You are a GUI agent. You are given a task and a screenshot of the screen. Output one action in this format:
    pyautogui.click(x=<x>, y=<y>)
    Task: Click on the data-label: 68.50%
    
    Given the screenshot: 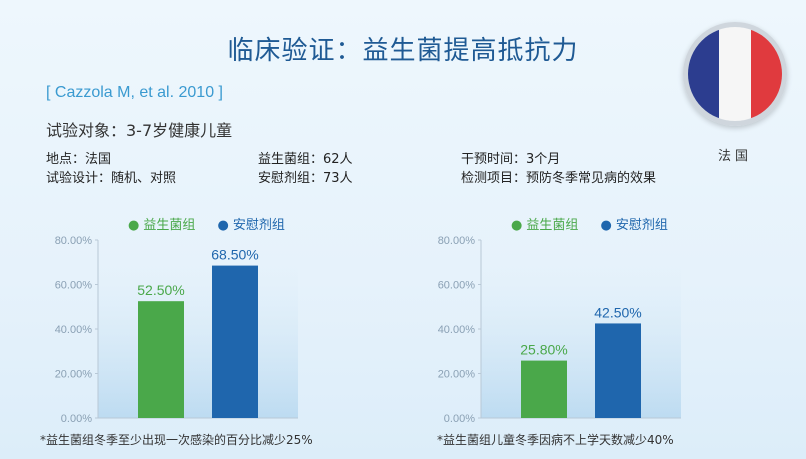 What is the action you would take?
    pyautogui.click(x=234, y=255)
    